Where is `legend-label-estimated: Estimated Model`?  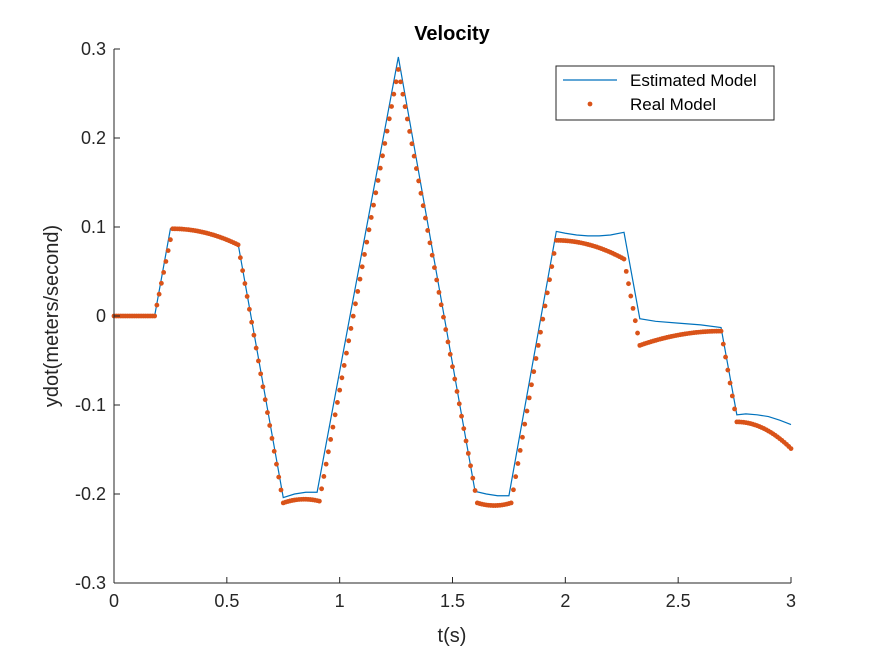
legend-label-estimated: Estimated Model is located at coordinates (693, 80).